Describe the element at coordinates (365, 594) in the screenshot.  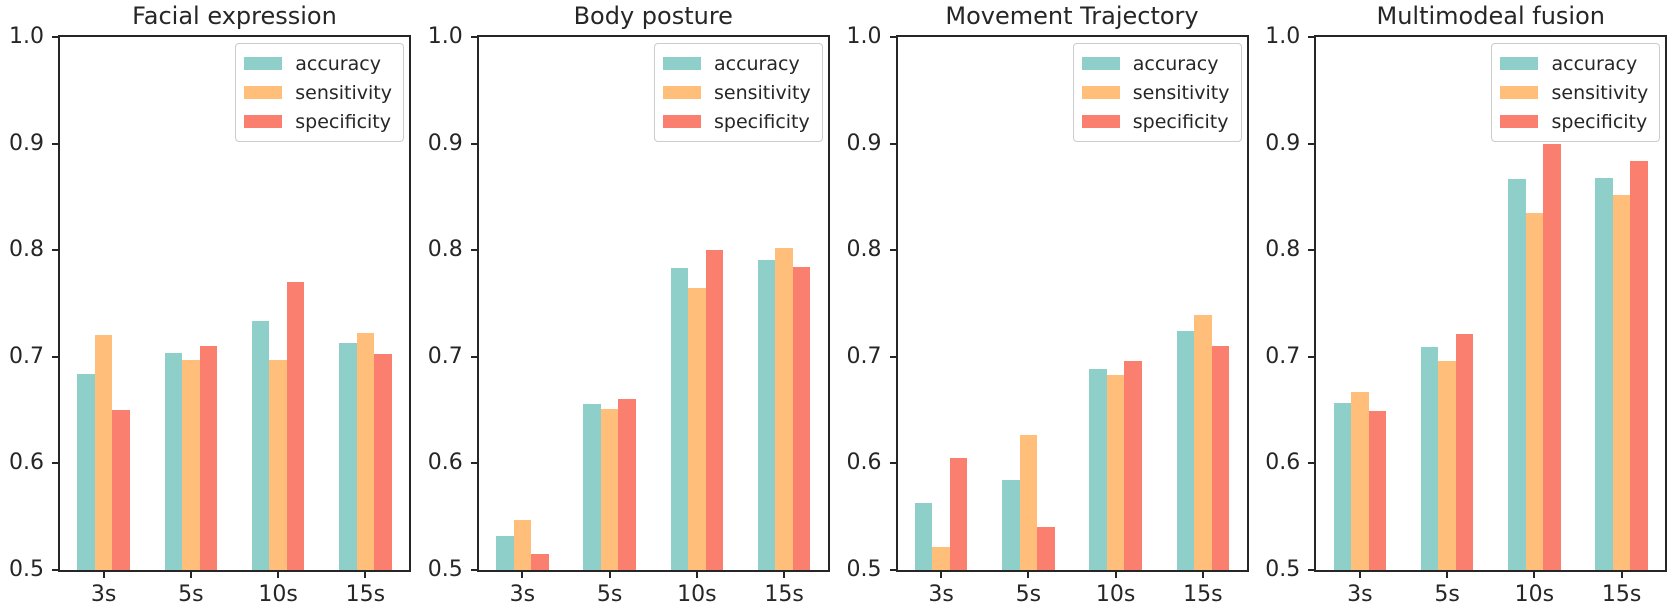
I see `x-tick-label: 15s` at that location.